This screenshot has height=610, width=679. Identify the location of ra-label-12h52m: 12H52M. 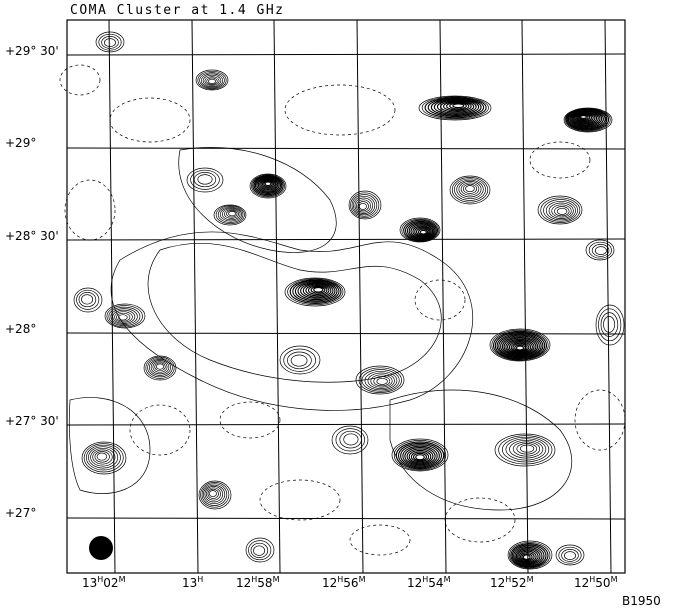
(512, 582).